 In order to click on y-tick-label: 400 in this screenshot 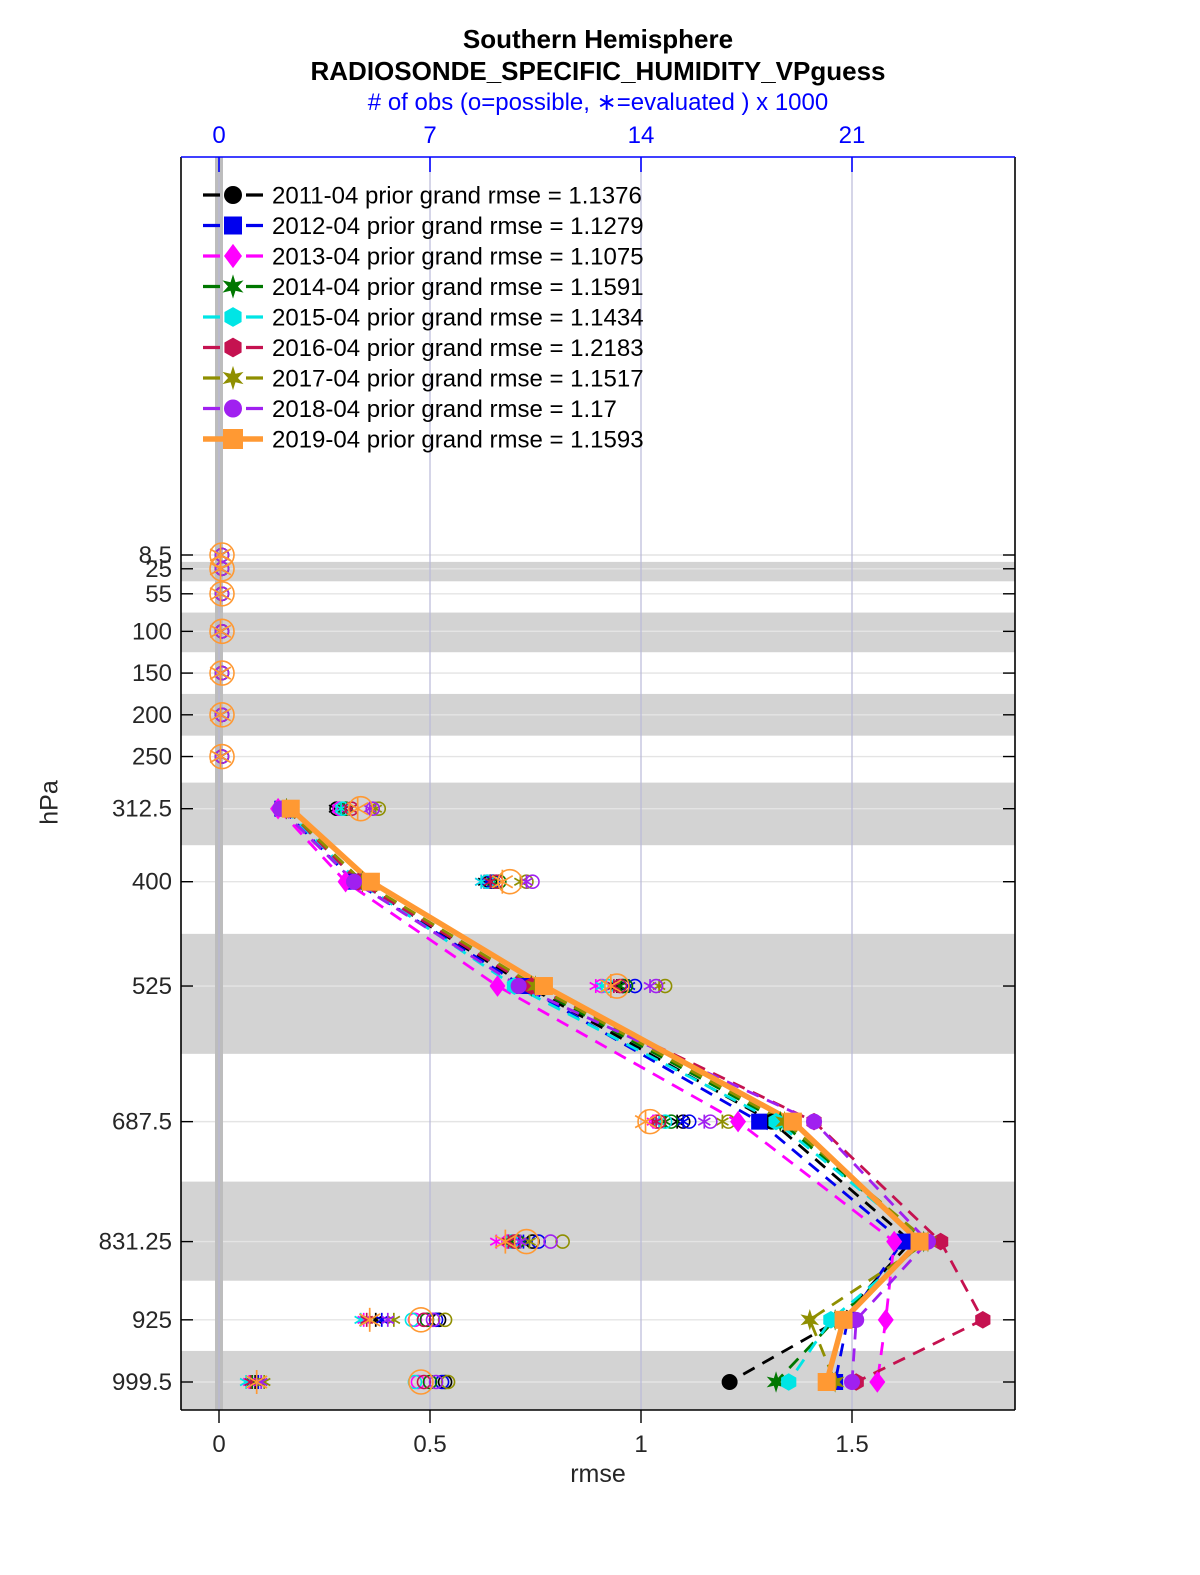, I will do `click(152, 882)`.